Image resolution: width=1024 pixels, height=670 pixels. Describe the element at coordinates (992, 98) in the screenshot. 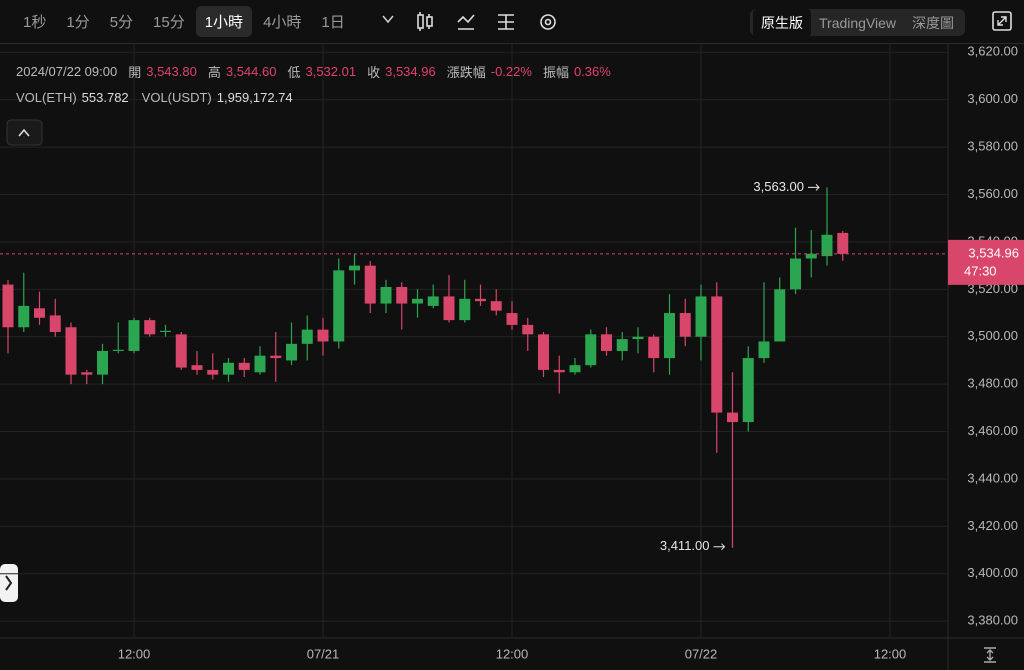

I see `y-tick-label: 3,600.00` at that location.